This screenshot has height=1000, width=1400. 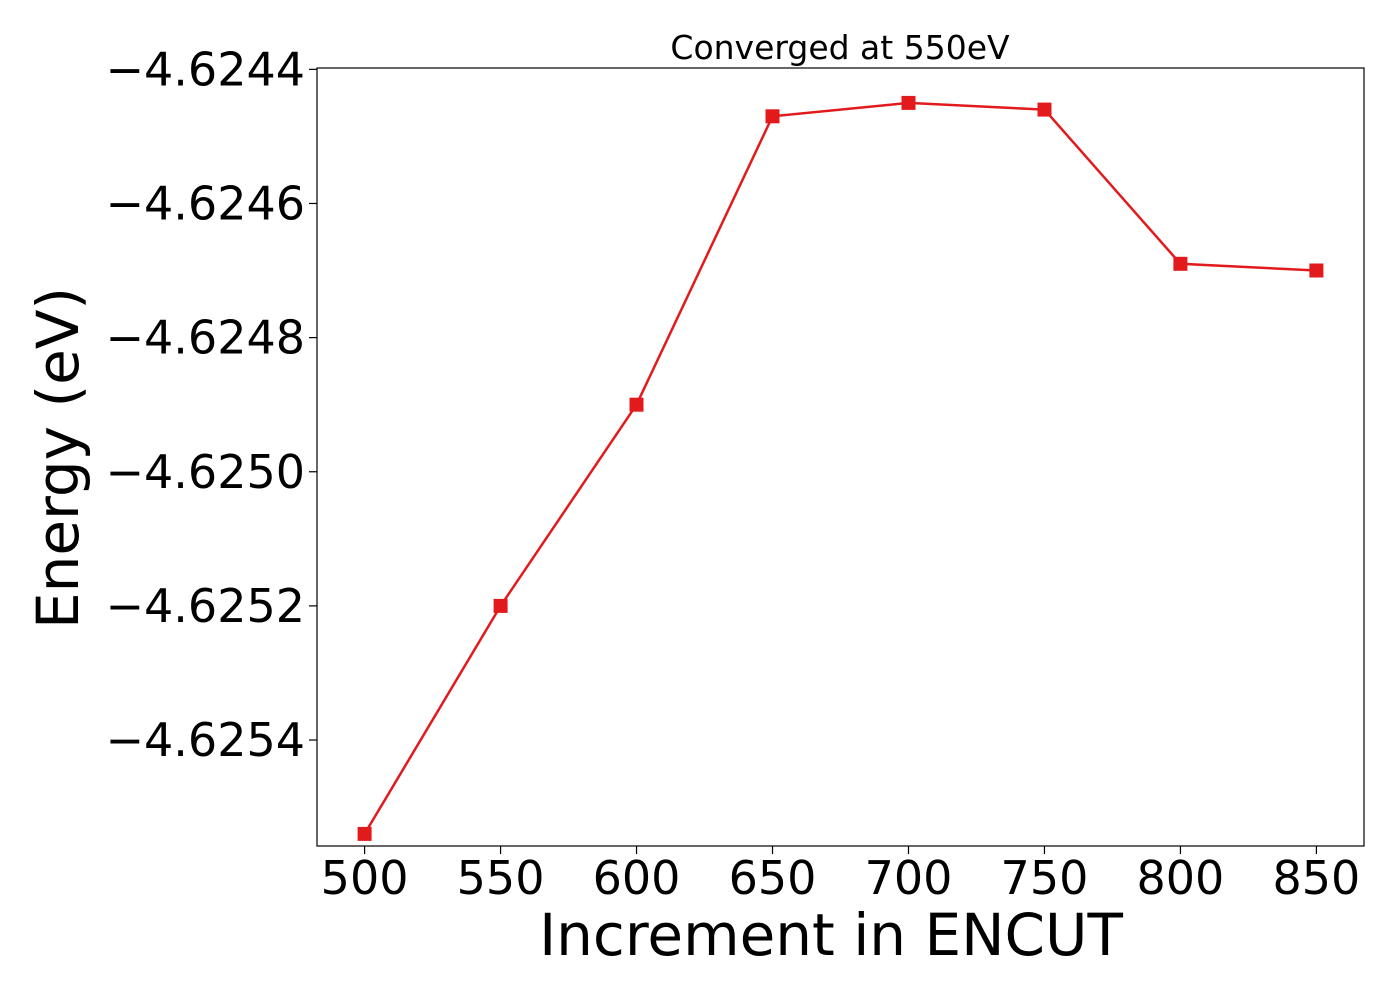 I want to click on y-tick-label: −4.6248, so click(x=206, y=338).